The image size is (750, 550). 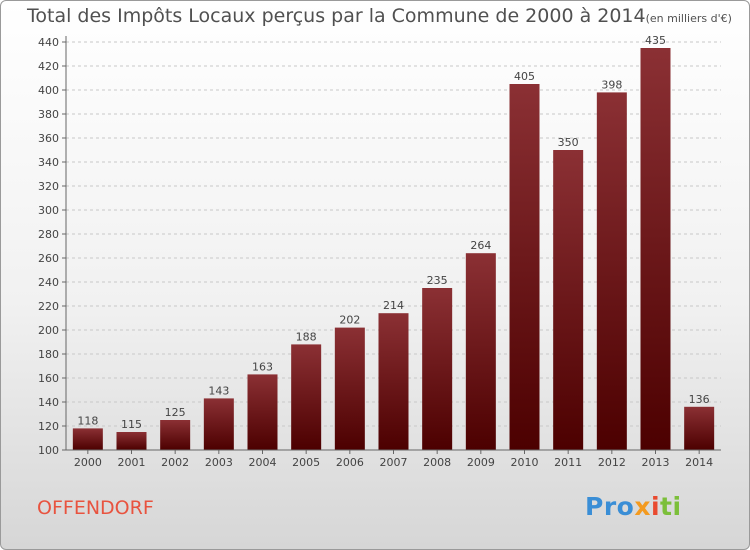 What do you see at coordinates (437, 280) in the screenshot?
I see `bar-value-label: 235` at bounding box center [437, 280].